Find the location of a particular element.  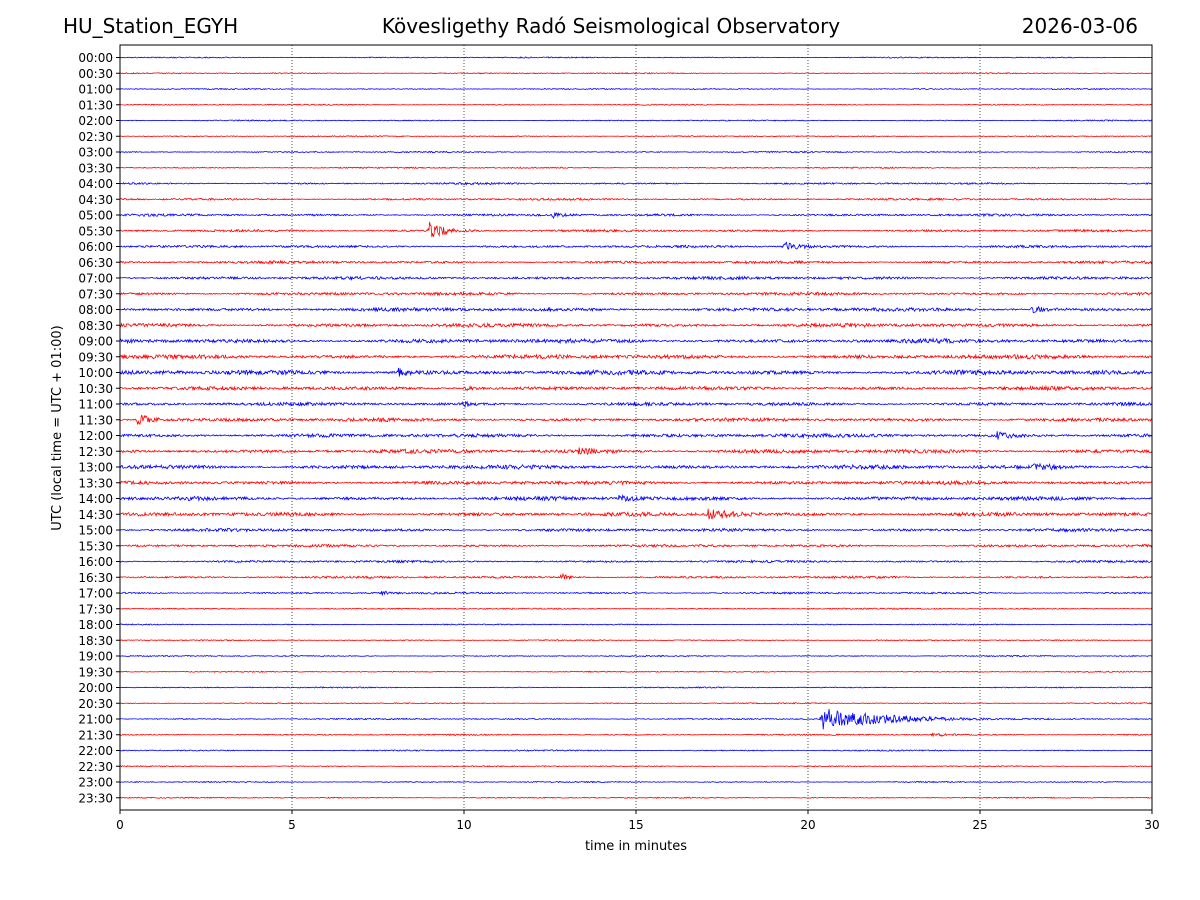

y-tick-label-0700: 07:00 is located at coordinates (95, 279).